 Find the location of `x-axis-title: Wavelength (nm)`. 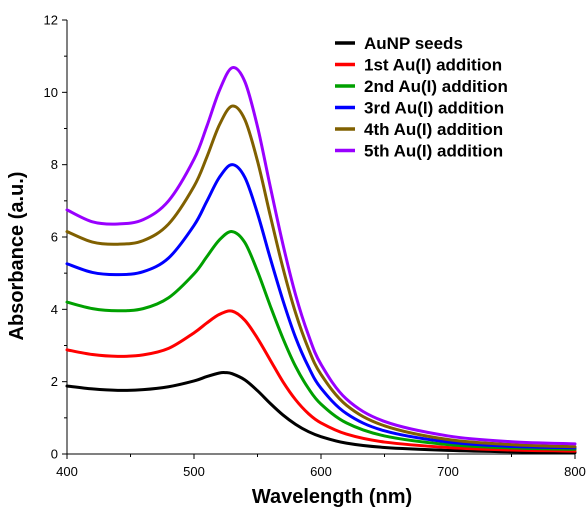

x-axis-title: Wavelength (nm) is located at coordinates (332, 497).